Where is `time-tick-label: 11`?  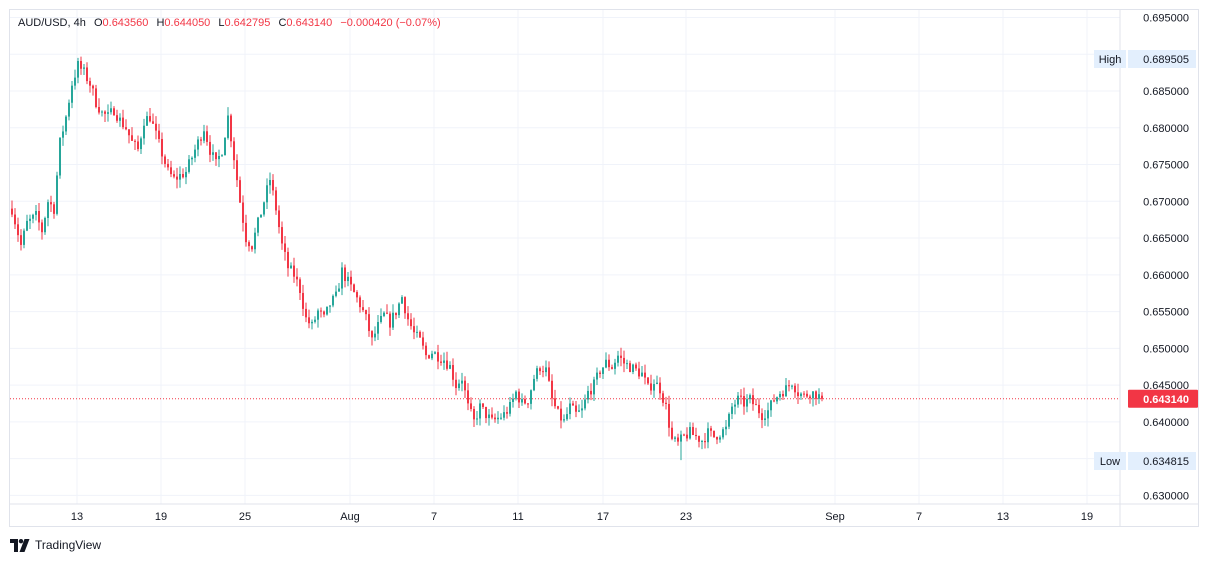
time-tick-label: 11 is located at coordinates (517, 517).